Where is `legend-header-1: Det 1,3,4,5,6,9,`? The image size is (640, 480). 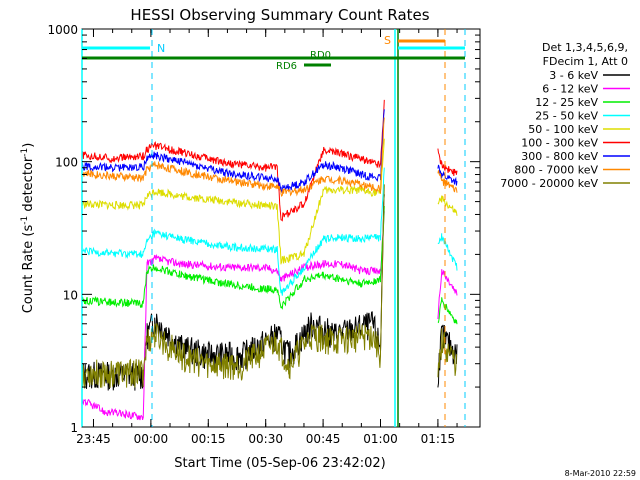
legend-header-1: Det 1,3,4,5,6,9, is located at coordinates (585, 47).